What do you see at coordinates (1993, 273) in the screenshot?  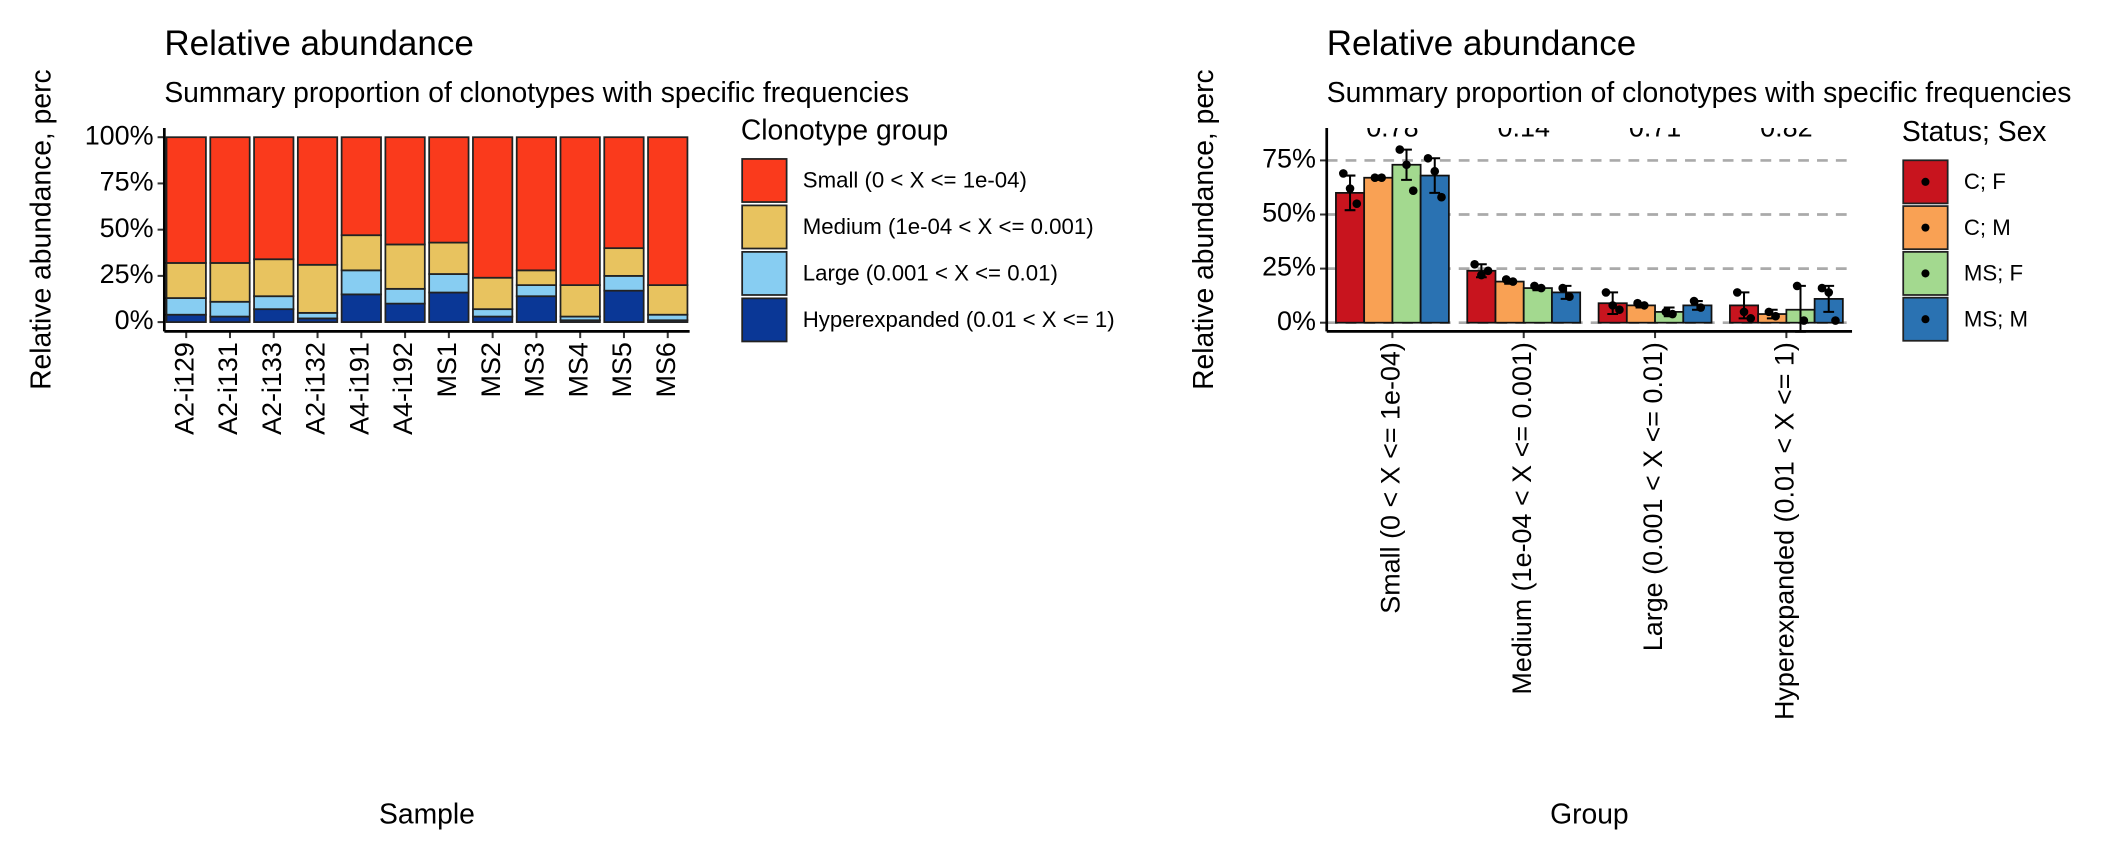 I see `legend-label: MS; F` at bounding box center [1993, 273].